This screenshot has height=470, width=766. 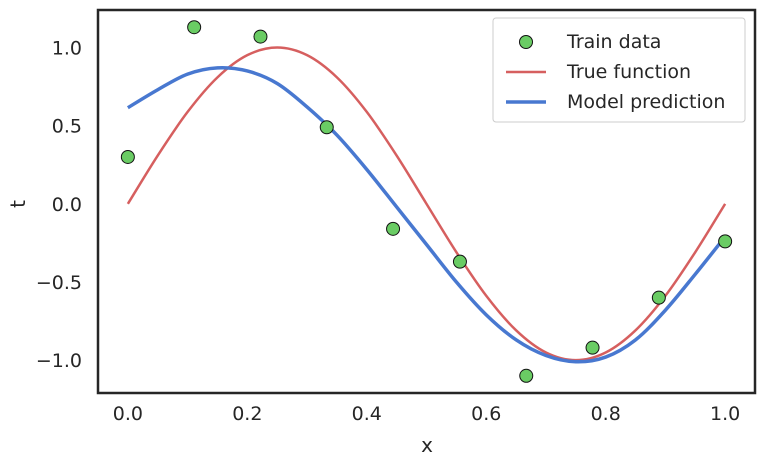 I want to click on legend-box, so click(x=619, y=70).